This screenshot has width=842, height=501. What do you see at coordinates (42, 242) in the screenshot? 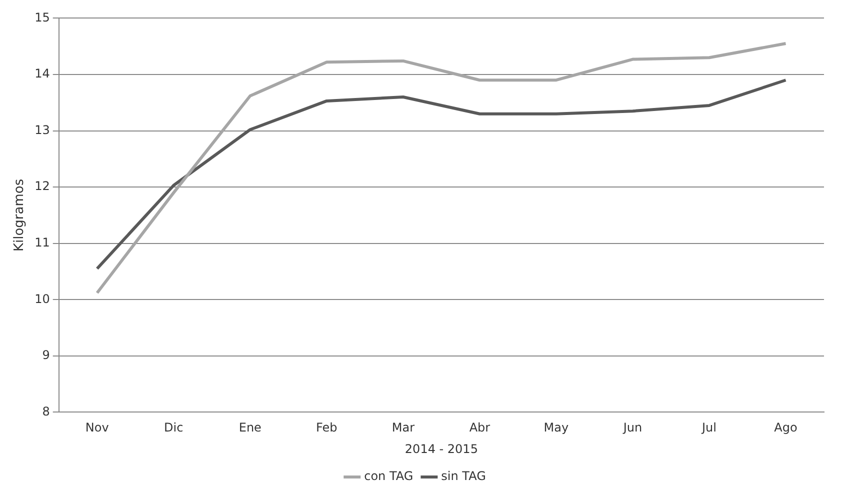
I see `y-tick-label: 11` at bounding box center [42, 242].